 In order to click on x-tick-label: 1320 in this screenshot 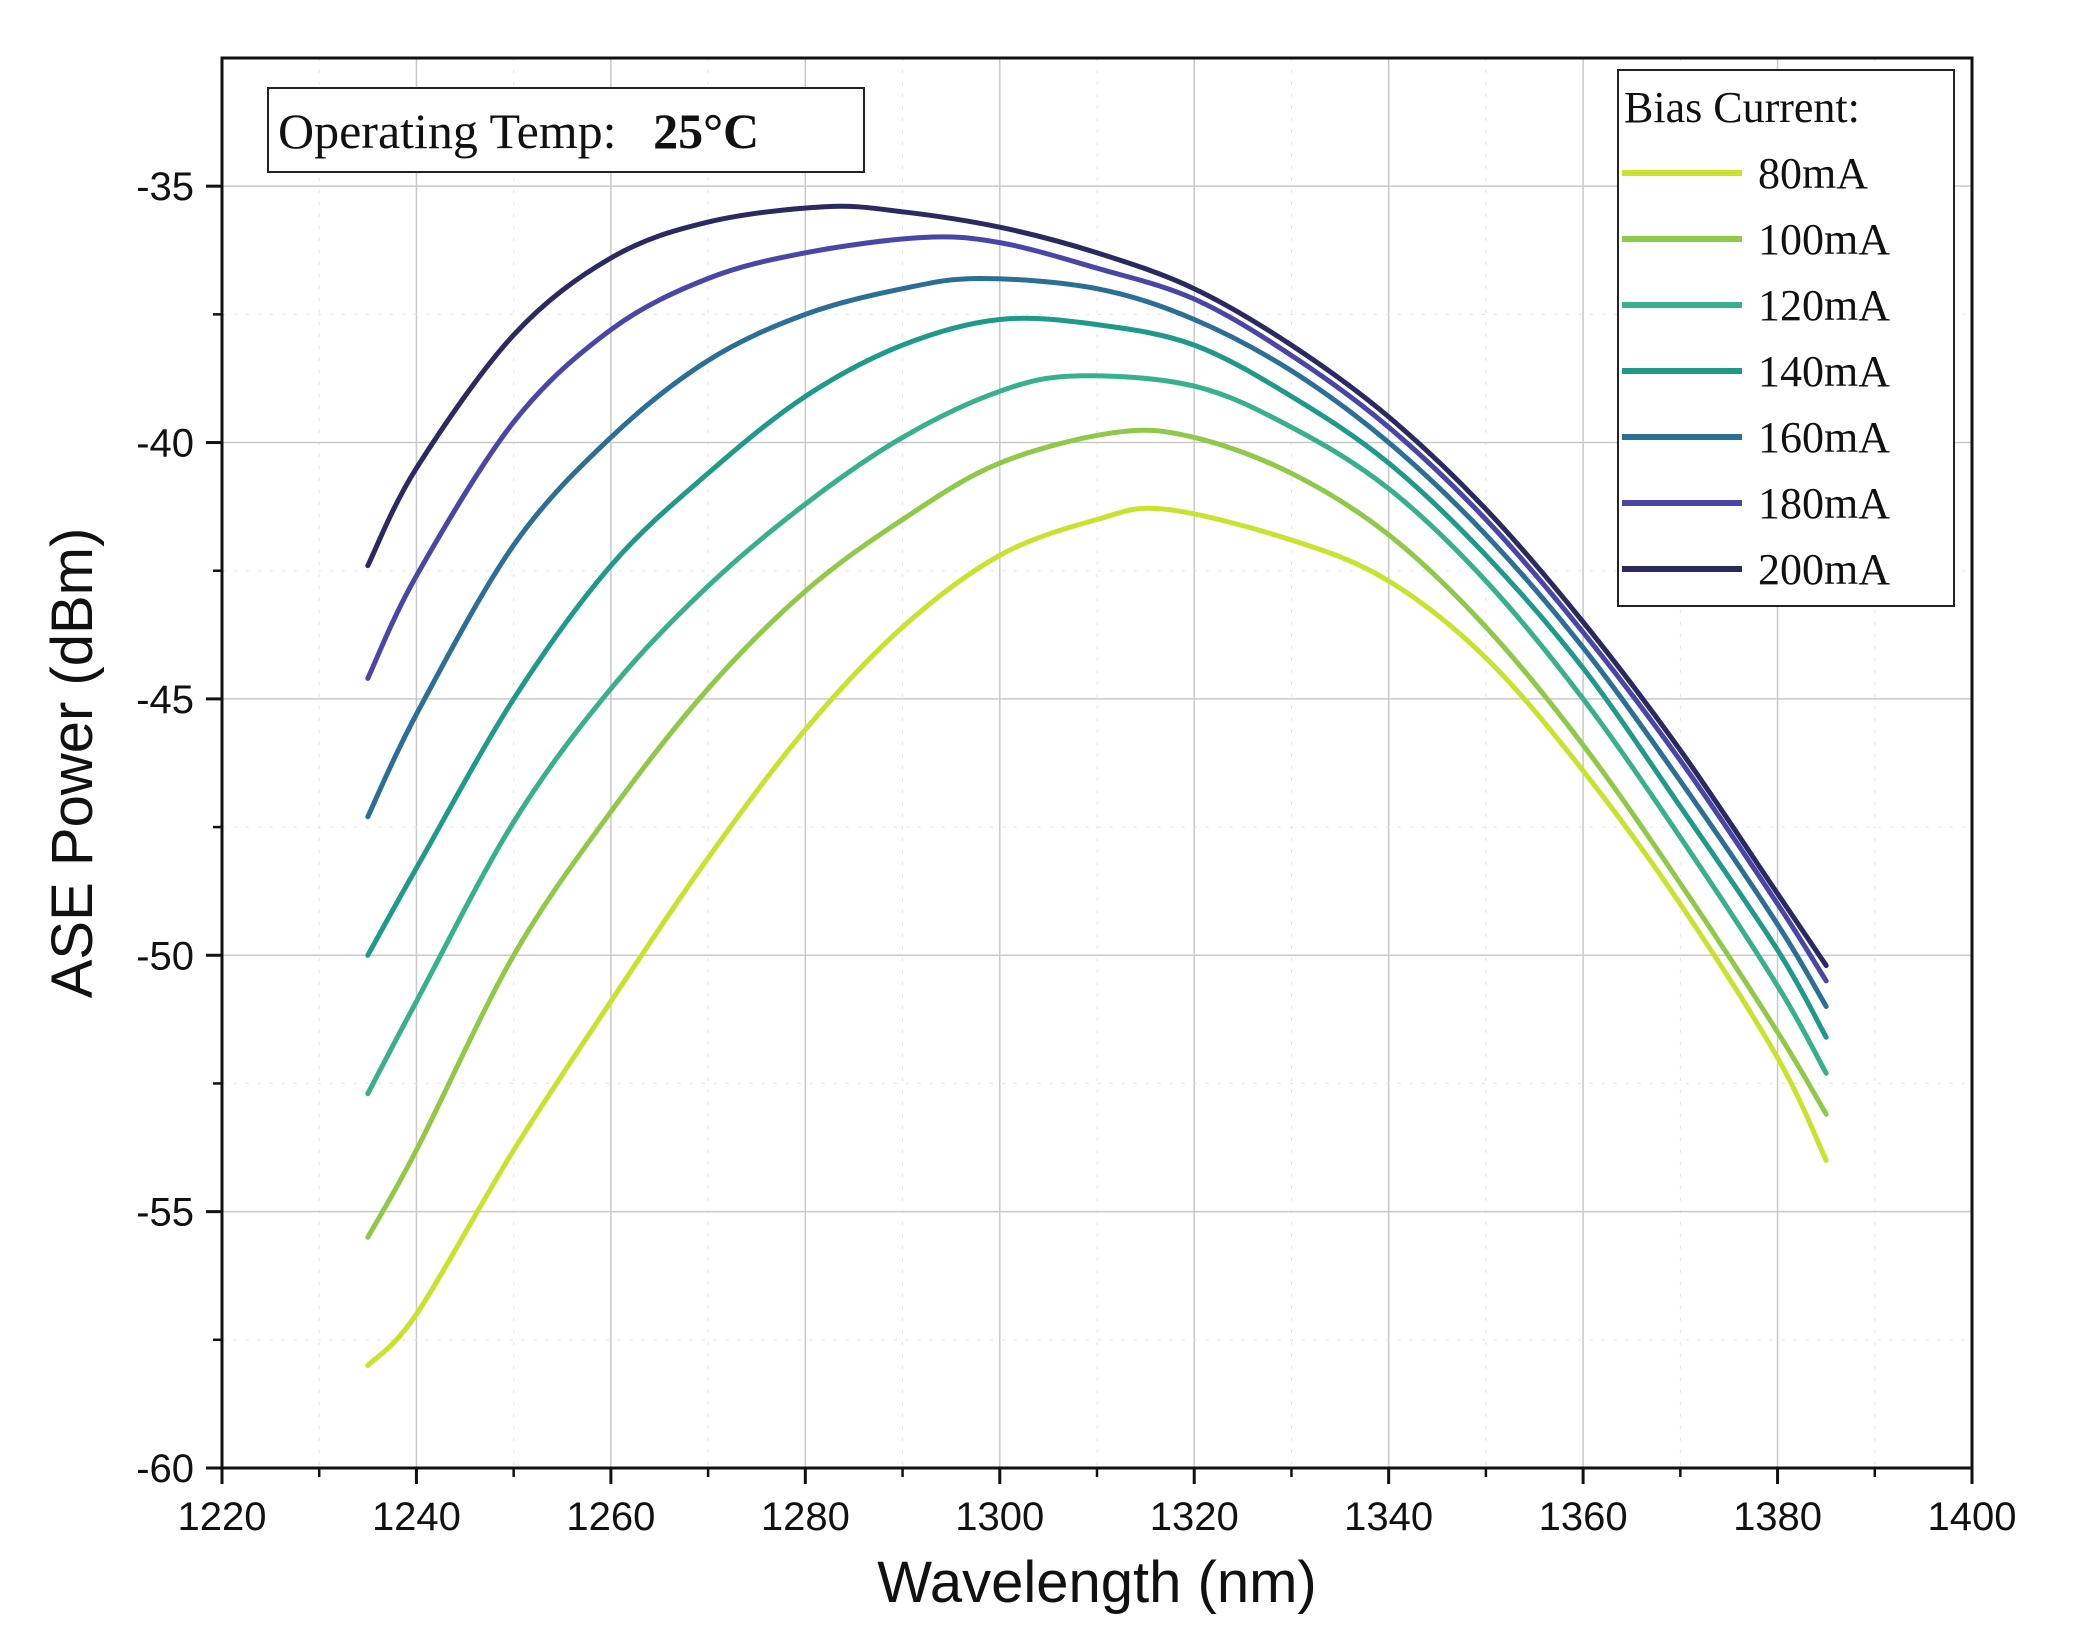, I will do `click(1194, 1517)`.